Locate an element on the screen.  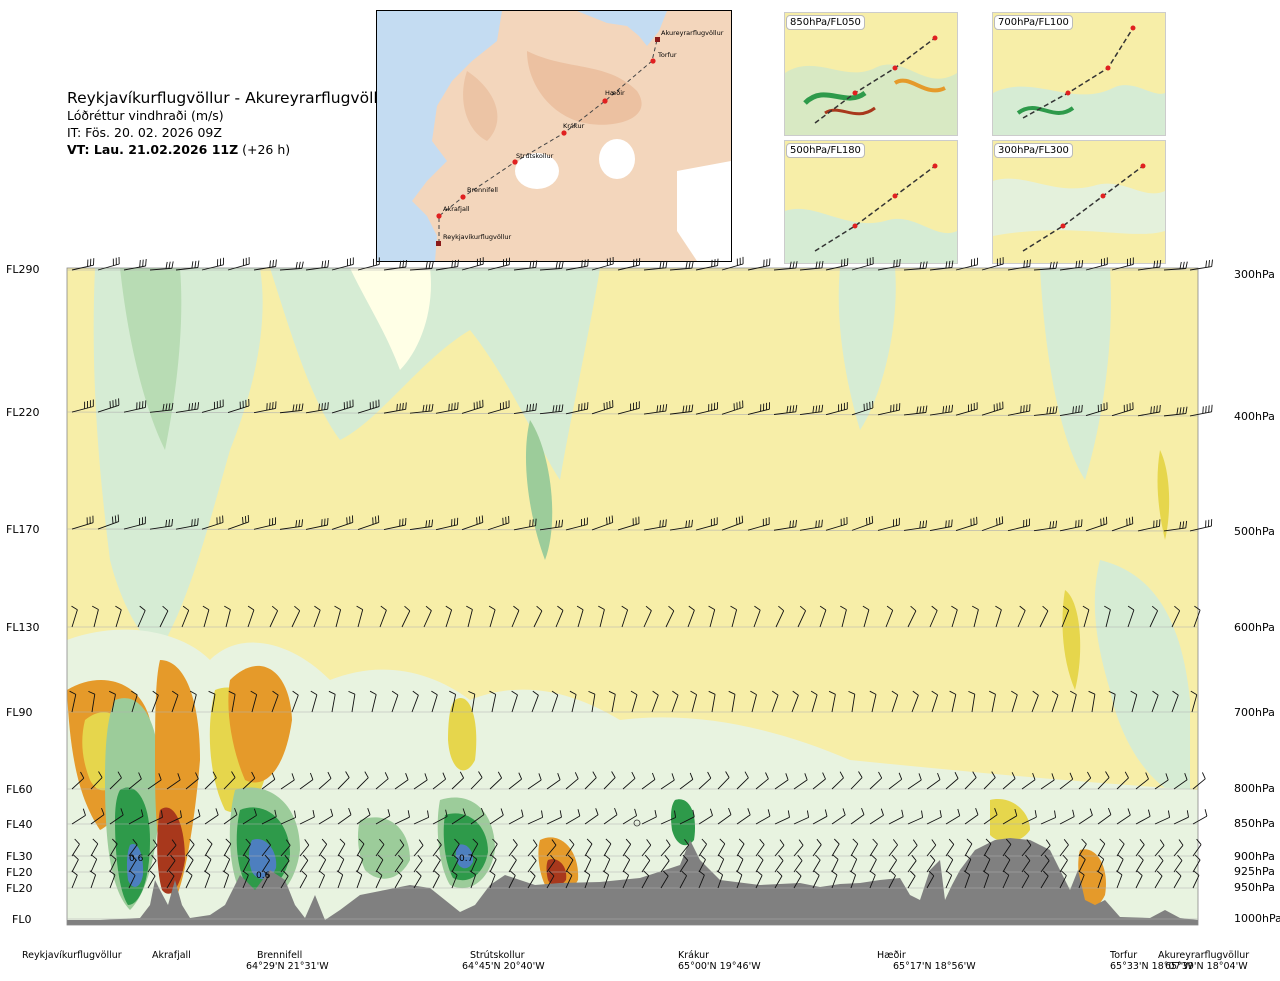
p-label-8: 925hPa is located at coordinates (1254, 871).